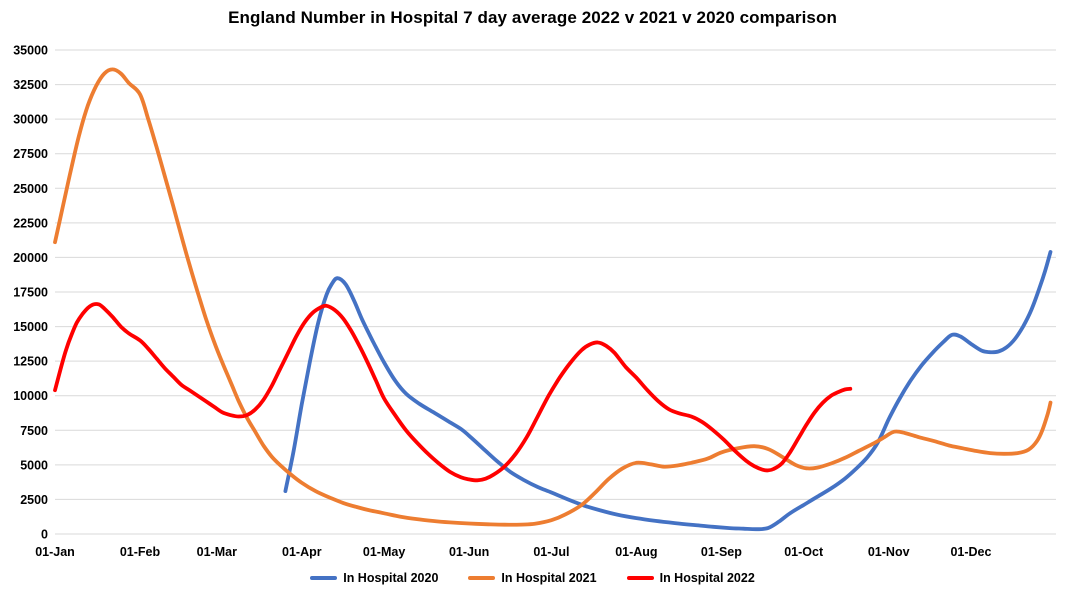 This screenshot has width=1065, height=600. What do you see at coordinates (549, 578) in the screenshot?
I see `legend-label-2021: In Hospital 2021` at bounding box center [549, 578].